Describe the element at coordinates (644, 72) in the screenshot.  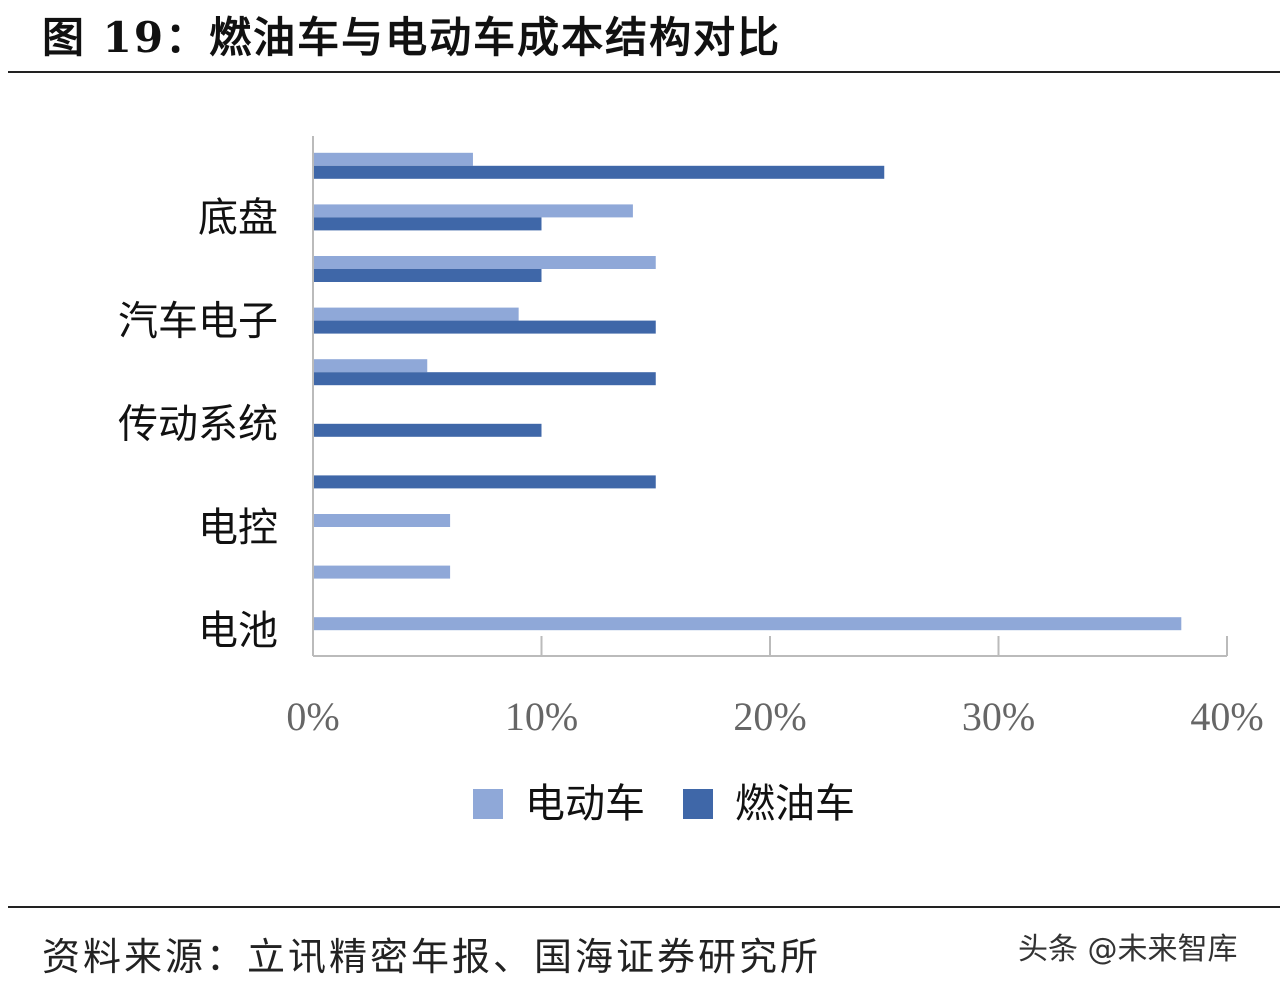
I see `top-rule` at that location.